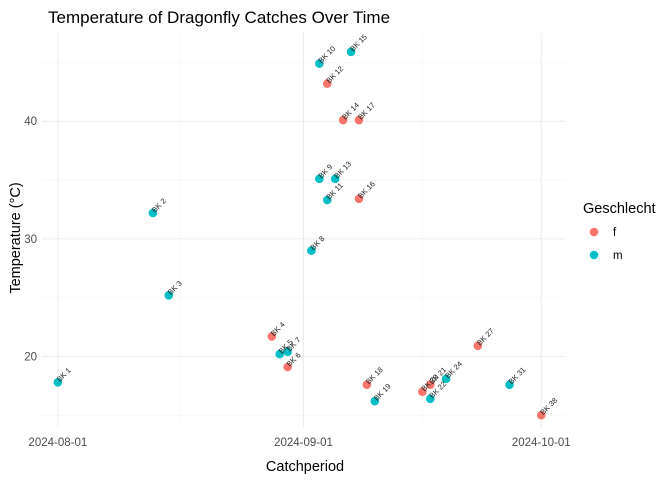 This screenshot has width=672, height=480. I want to click on x-tick-label: 2024-09-01, so click(303, 443).